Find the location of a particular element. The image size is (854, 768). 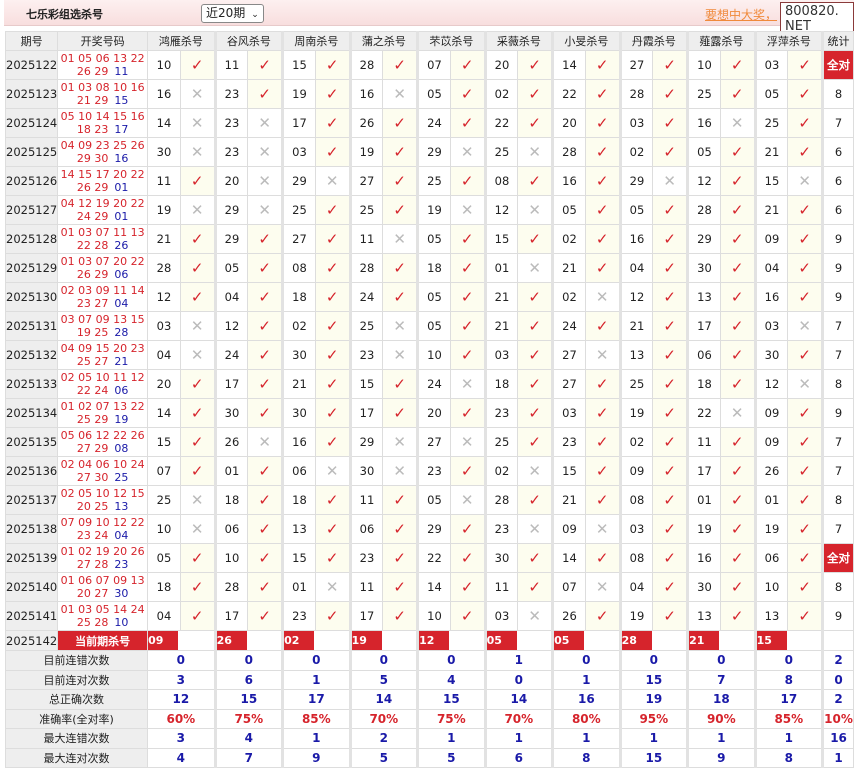

stats-label: 目前连错次数 is located at coordinates (76, 660).